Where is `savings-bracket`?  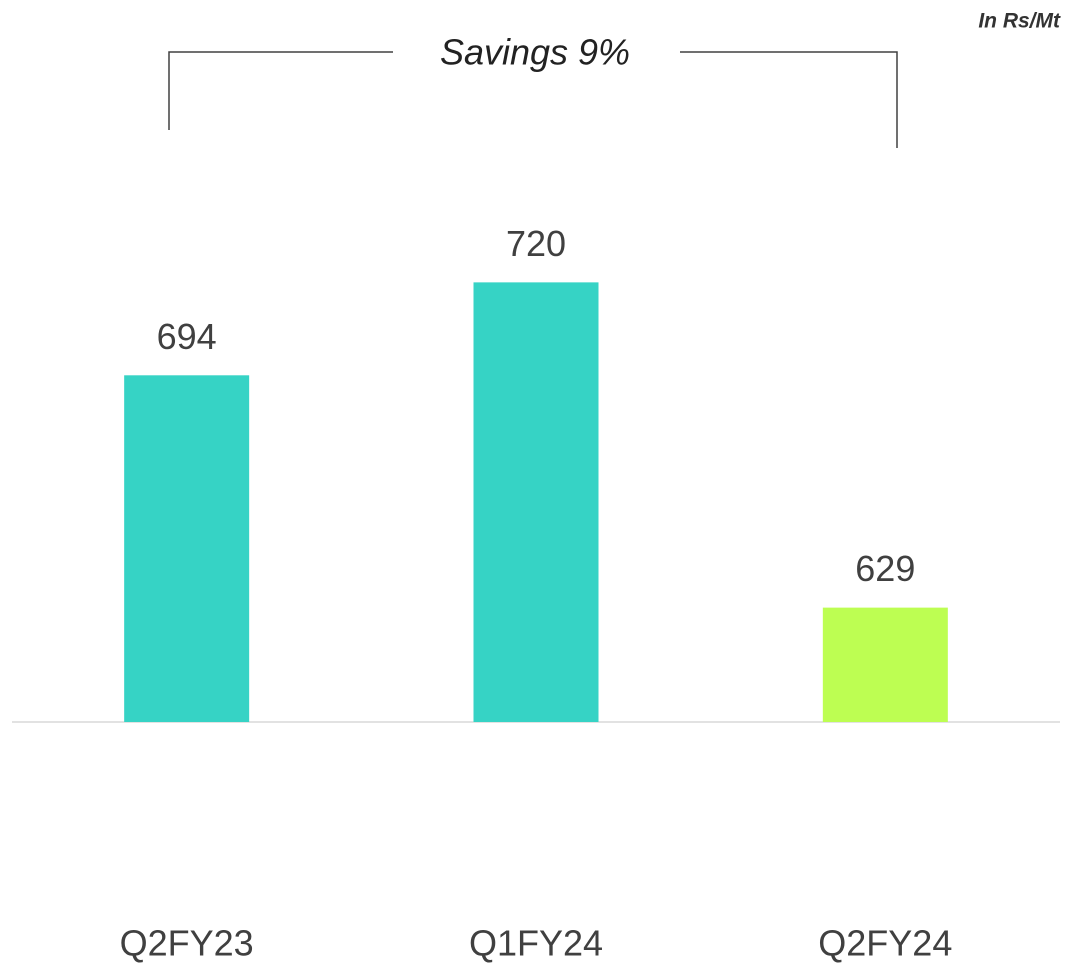 savings-bracket is located at coordinates (533, 99).